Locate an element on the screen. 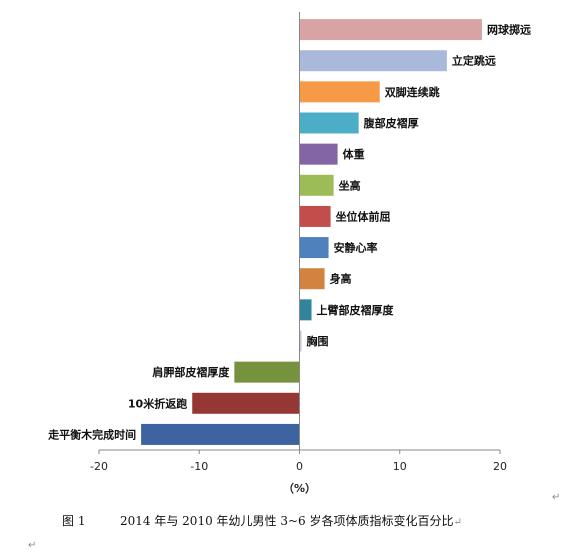 The width and height of the screenshot is (584, 553). category-label-13: 走平衡木完成时间 is located at coordinates (91, 434).